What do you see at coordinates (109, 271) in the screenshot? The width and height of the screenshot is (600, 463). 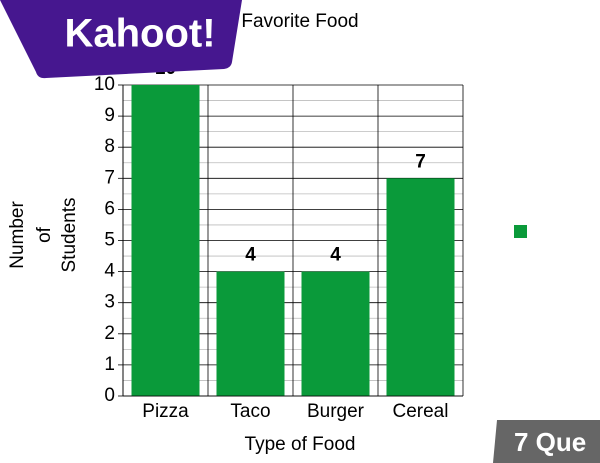 I see `y-tick-label: 4` at bounding box center [109, 271].